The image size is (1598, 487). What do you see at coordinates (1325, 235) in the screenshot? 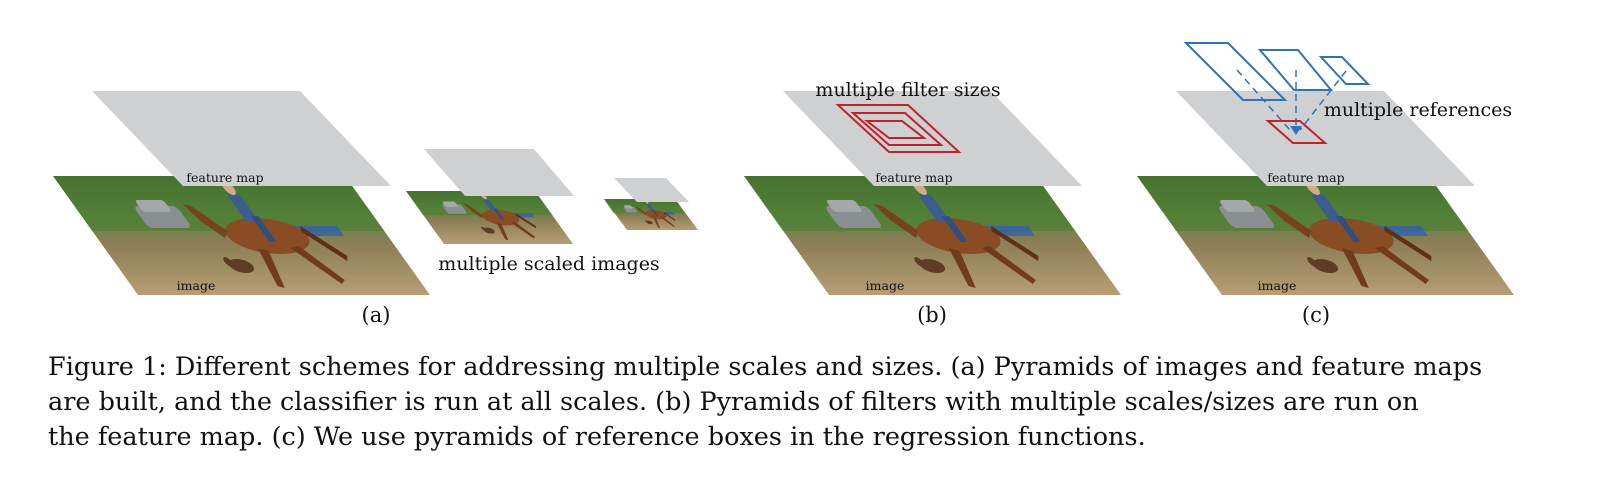
I see `panel-c-image-plane` at bounding box center [1325, 235].